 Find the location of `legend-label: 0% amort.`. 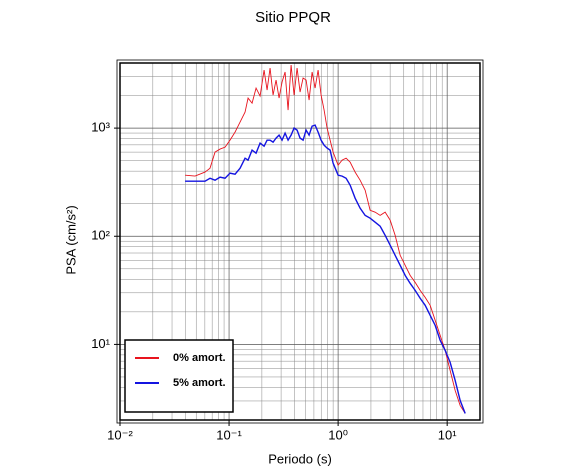

legend-label: 0% amort. is located at coordinates (199, 358).